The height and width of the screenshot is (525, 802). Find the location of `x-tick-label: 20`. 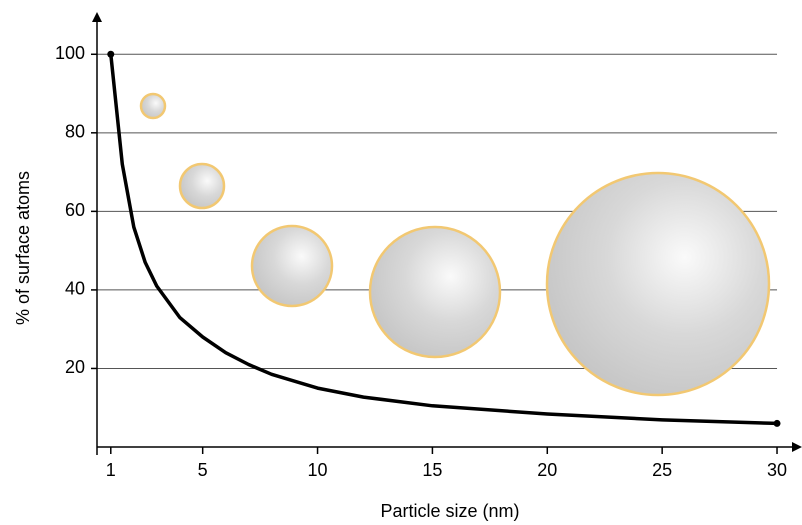

x-tick-label: 20 is located at coordinates (547, 470).